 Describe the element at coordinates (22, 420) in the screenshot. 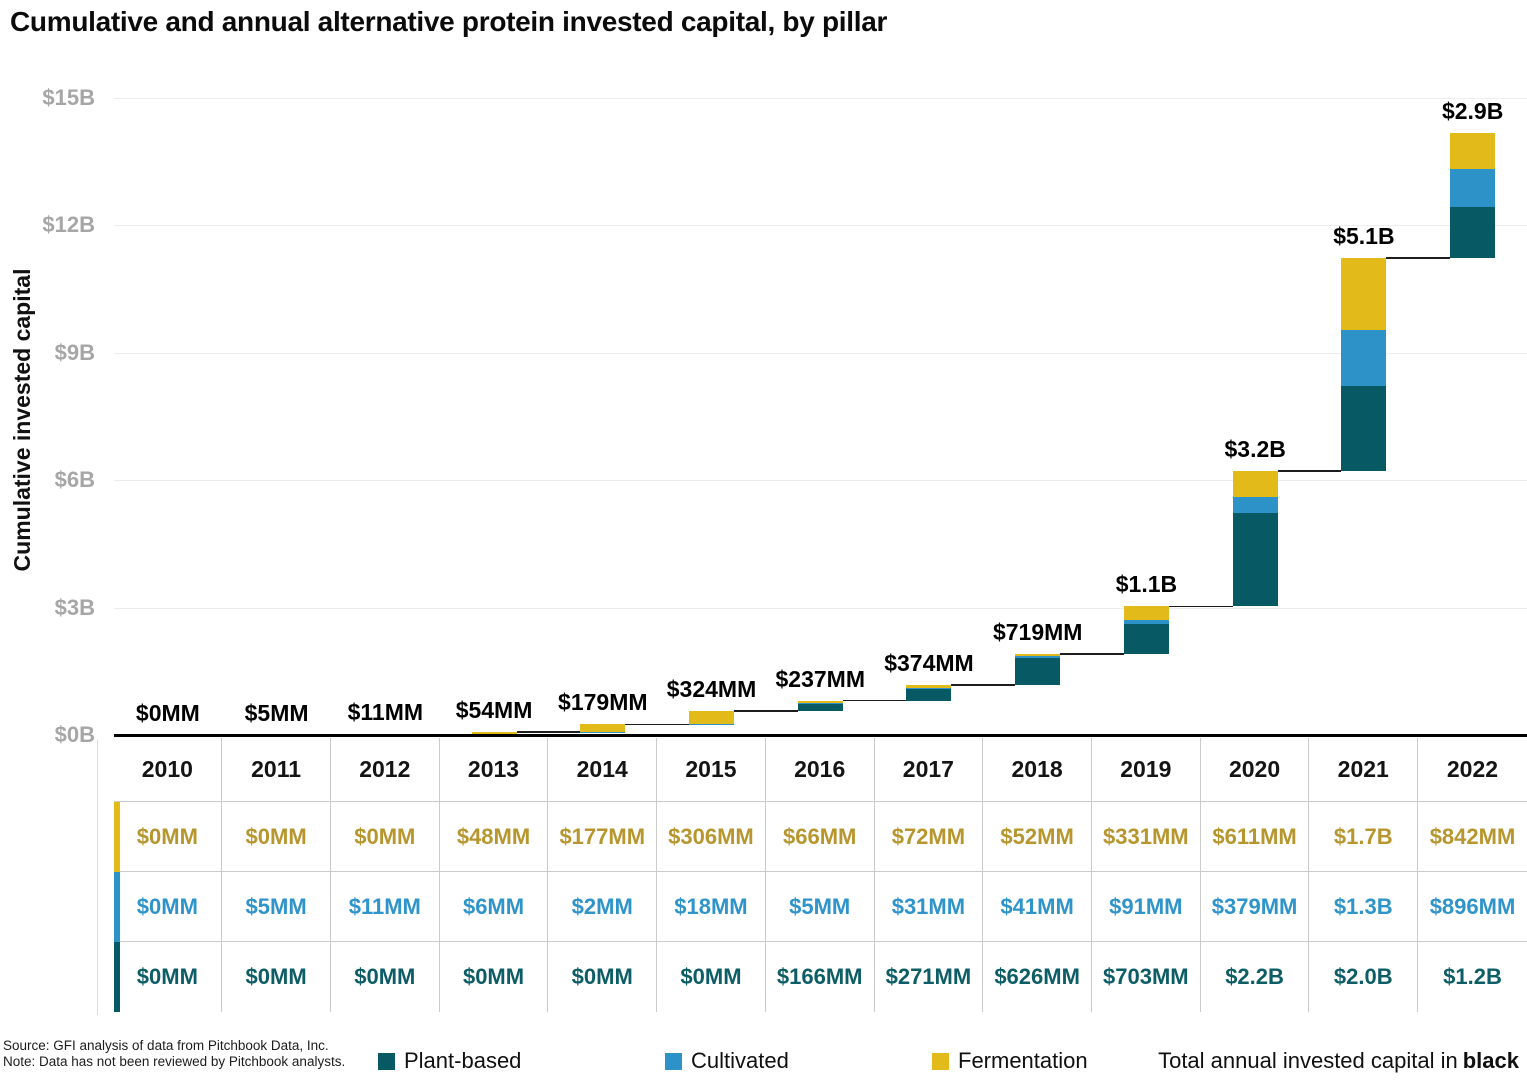

I see `y-axis-title: Cumulative invested capital` at that location.